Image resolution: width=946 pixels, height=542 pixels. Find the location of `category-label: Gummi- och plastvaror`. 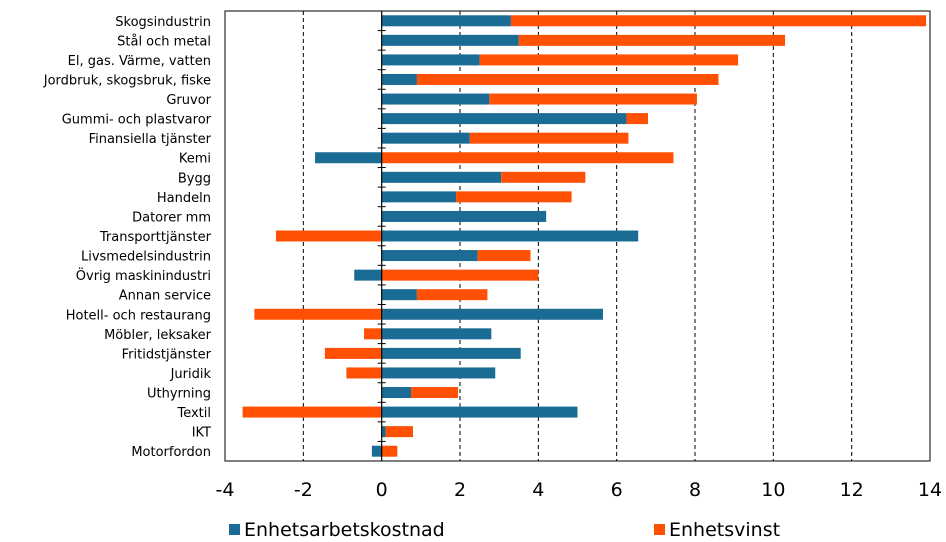

category-label: Gummi- och plastvaror is located at coordinates (137, 120).